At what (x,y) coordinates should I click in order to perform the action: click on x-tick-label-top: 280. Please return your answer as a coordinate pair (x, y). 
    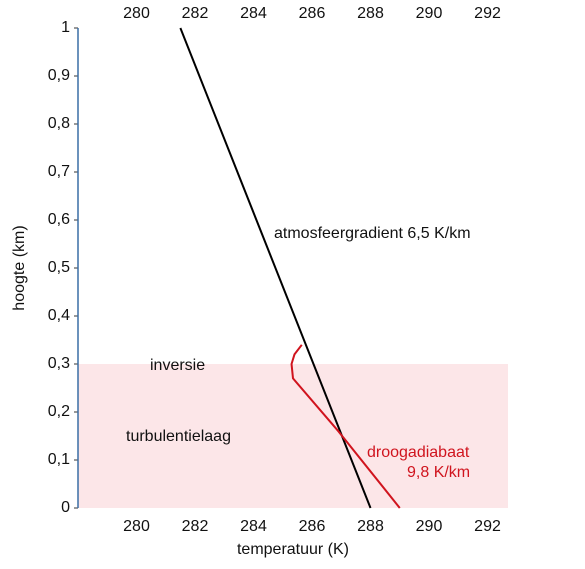
    Looking at the image, I should click on (136, 13).